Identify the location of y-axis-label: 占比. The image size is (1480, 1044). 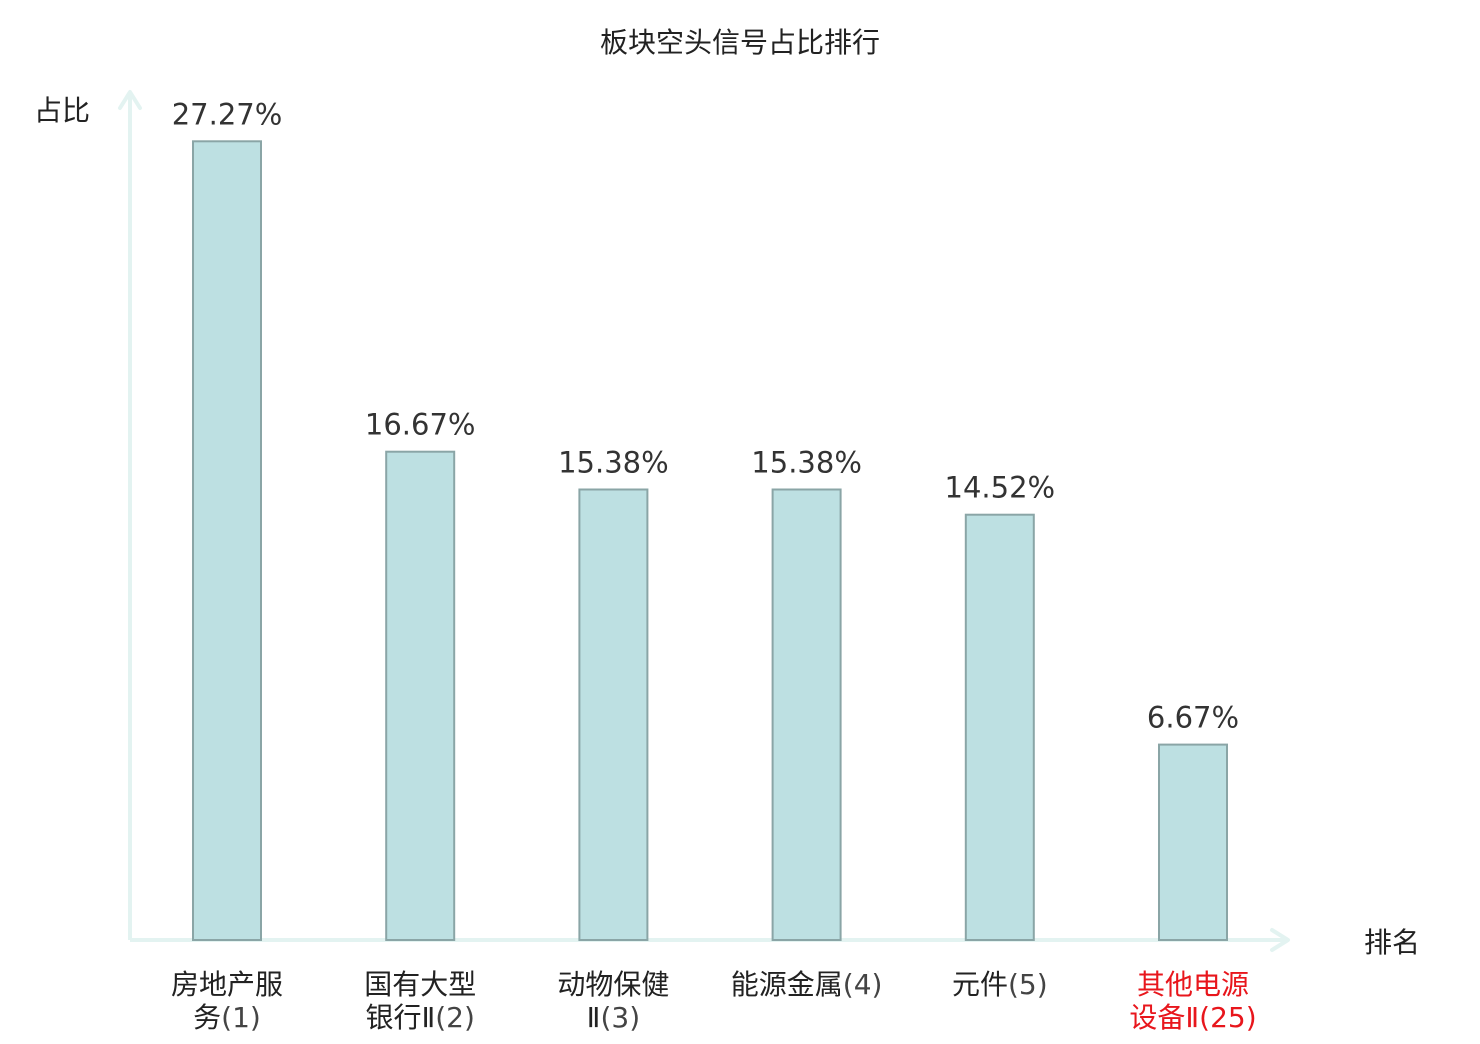
(62, 110).